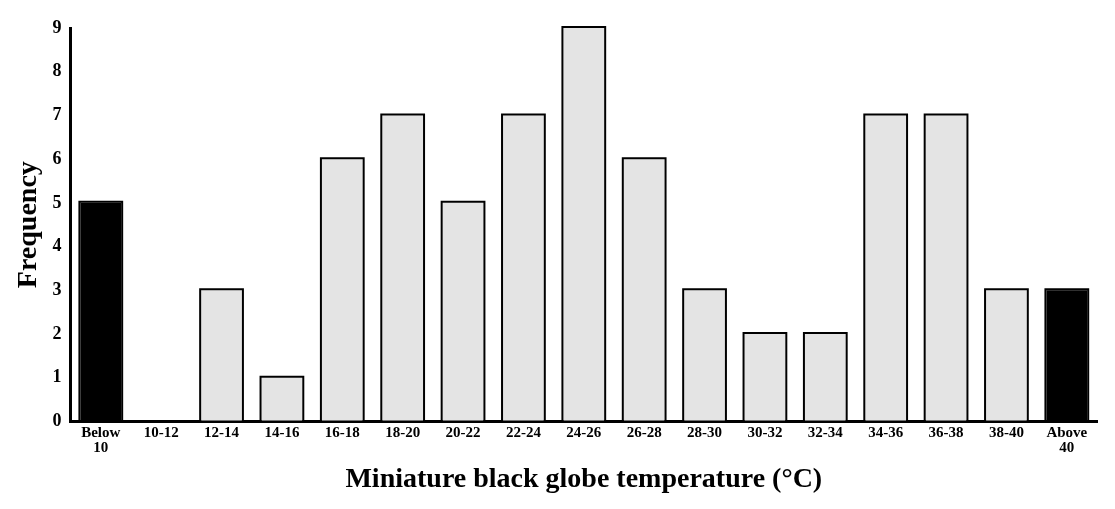 This screenshot has width=1115, height=509. I want to click on x-tick-label: 18-20, so click(403, 431).